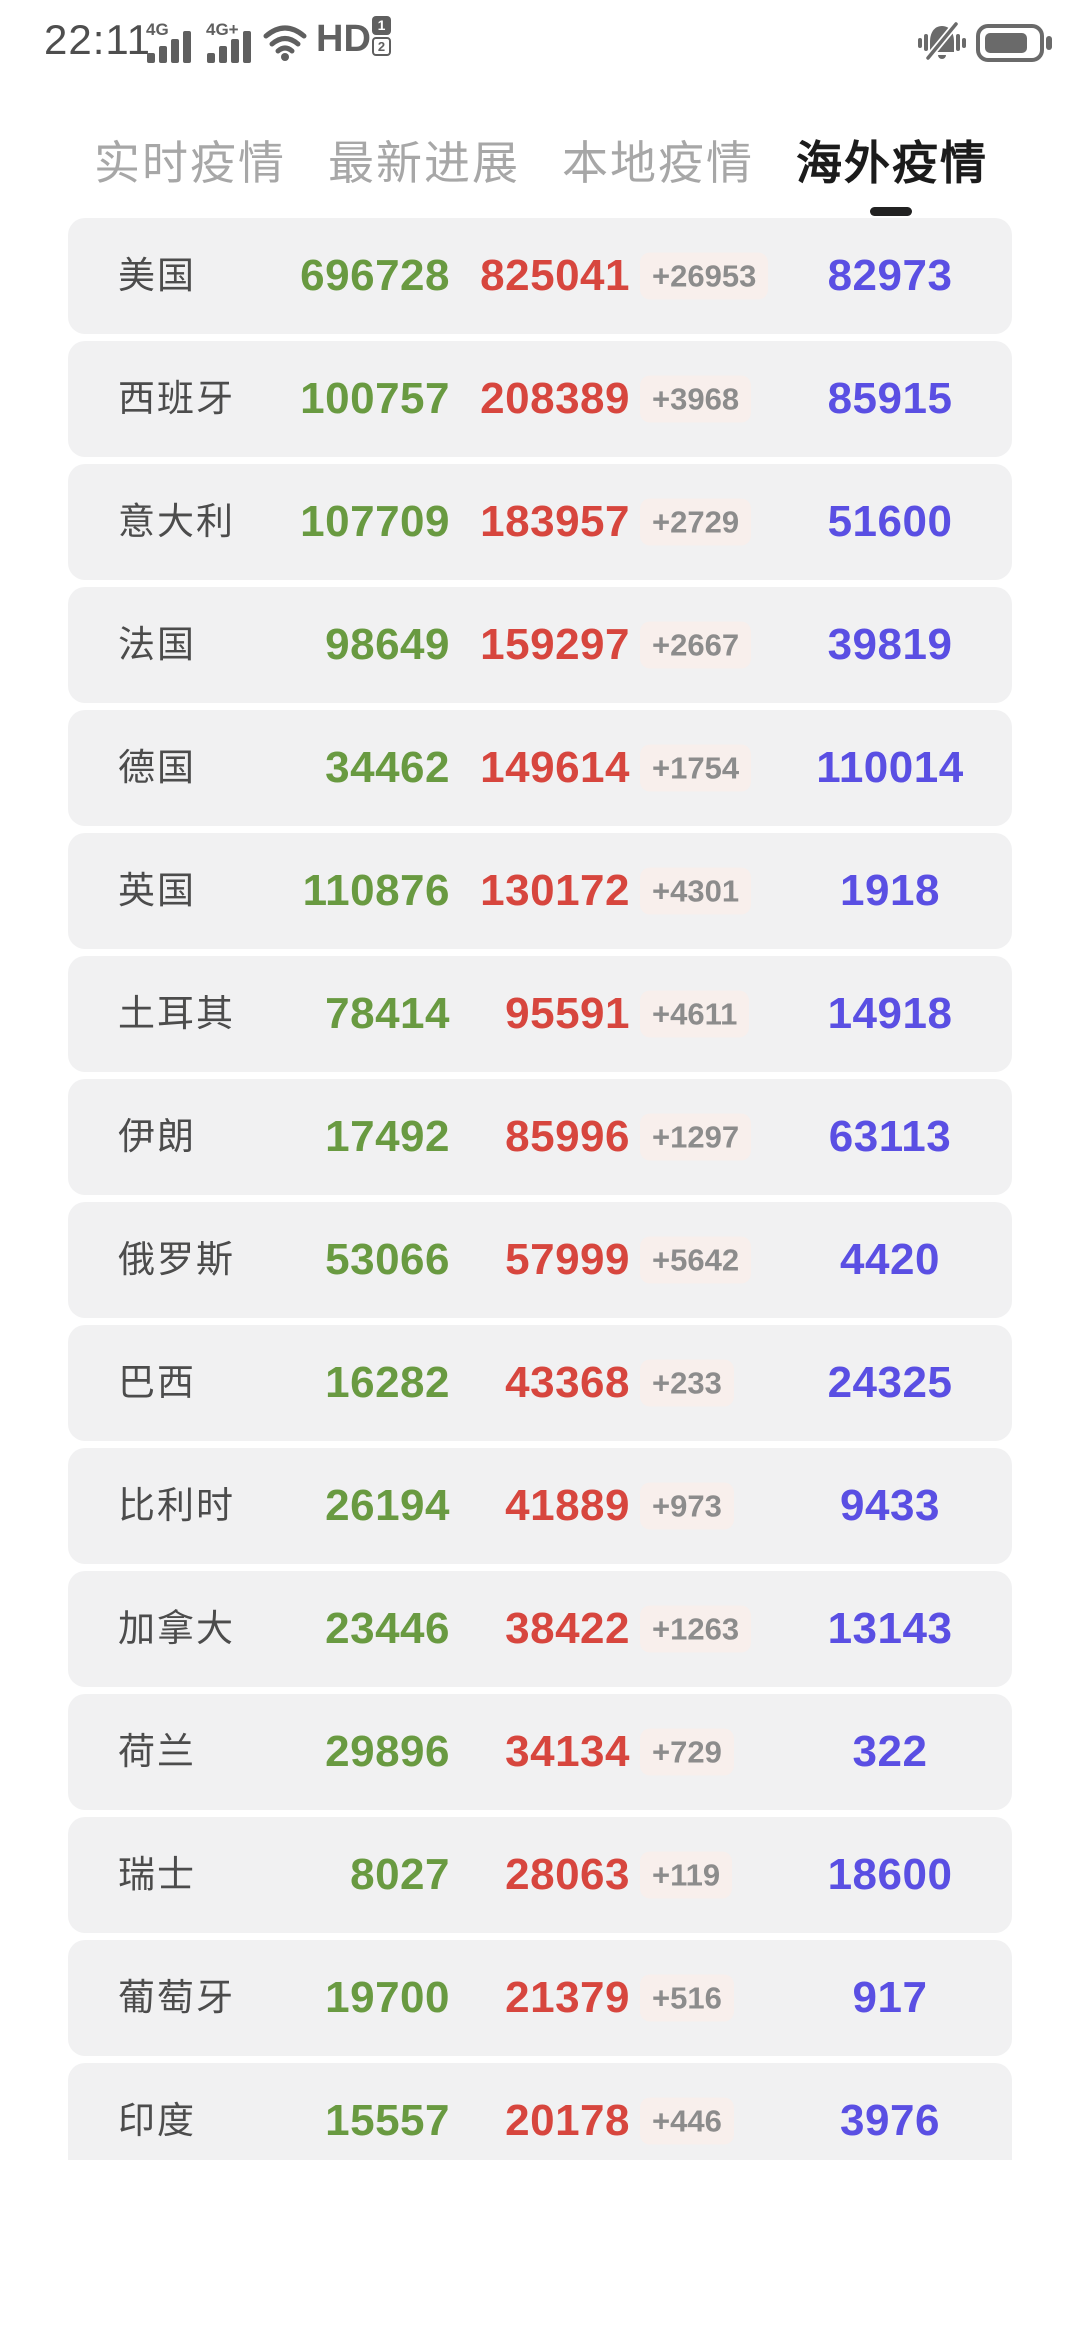  Describe the element at coordinates (375, 398) in the screenshot. I see `existing-cases-value: 100757` at that location.